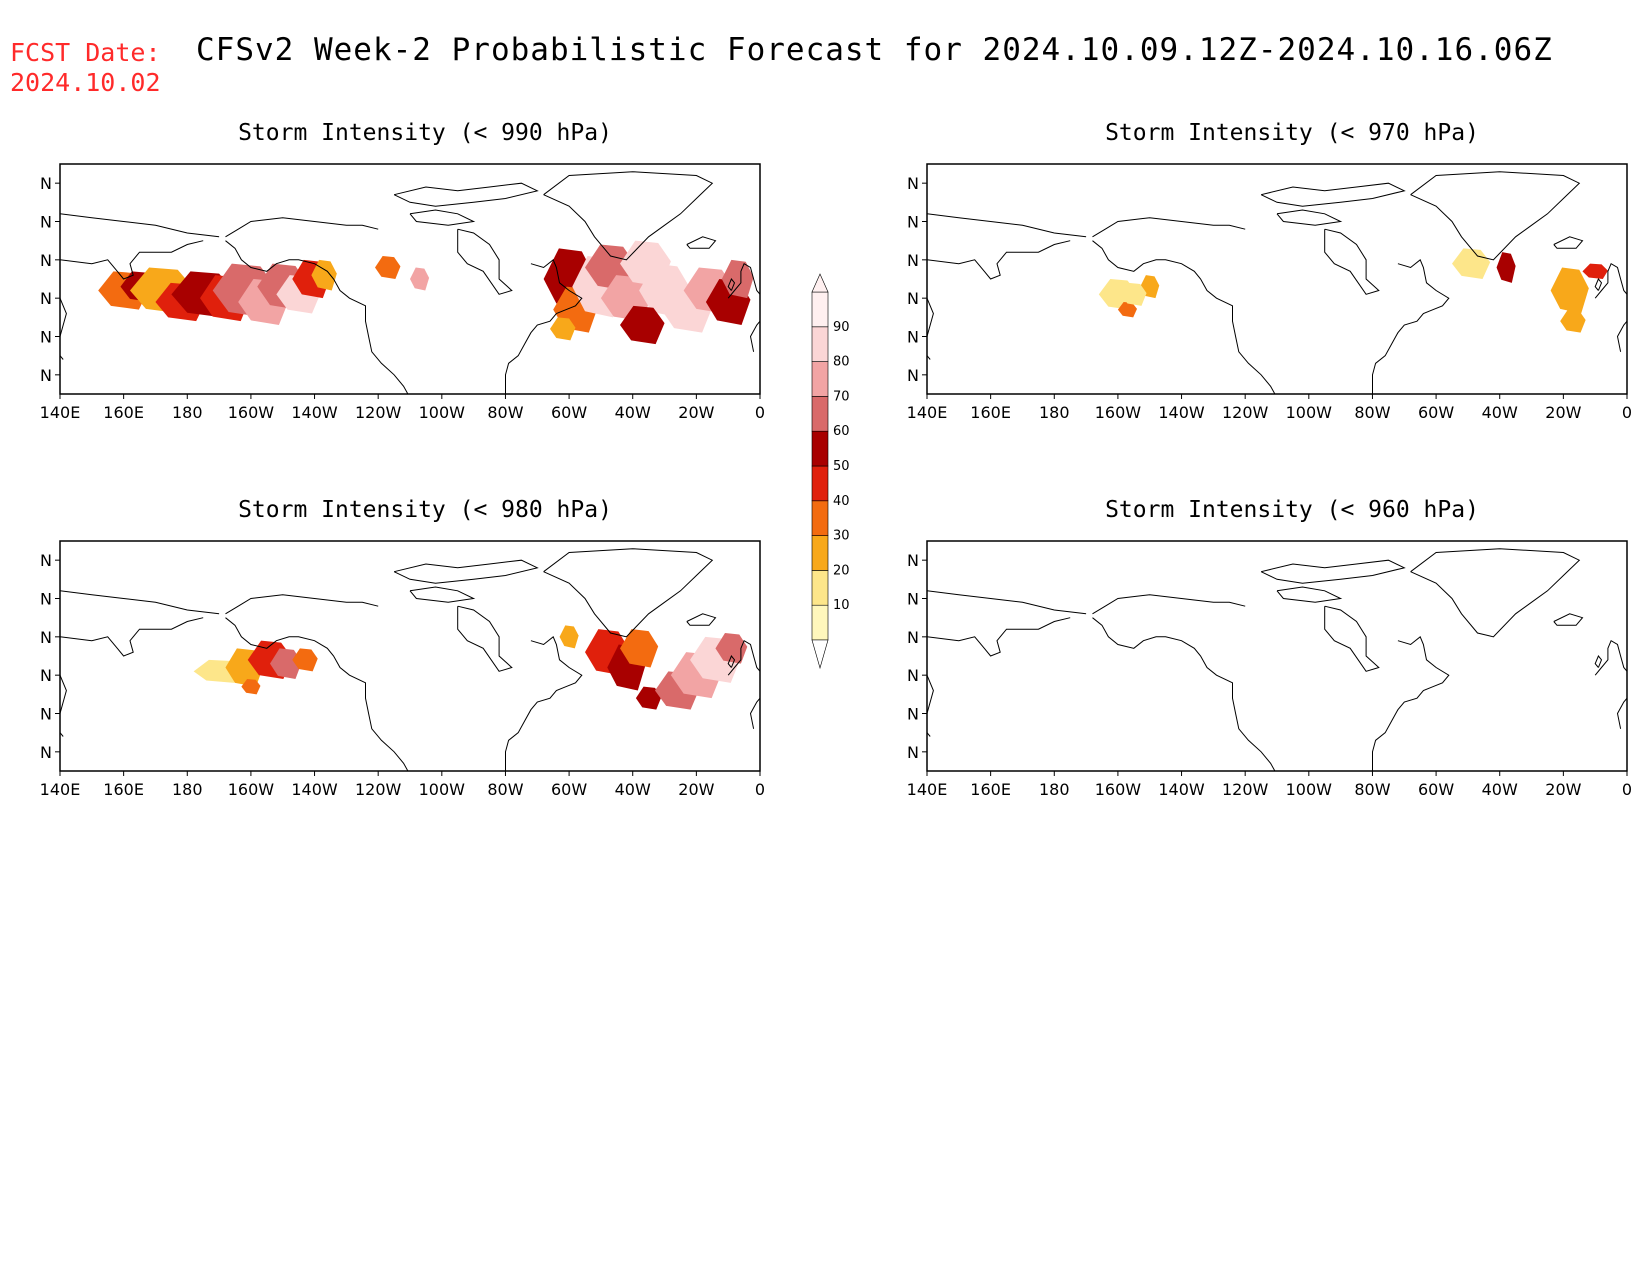  I want to click on color-legend: 10 20 30 40 50 60 70 80 90, so click(830, 471).